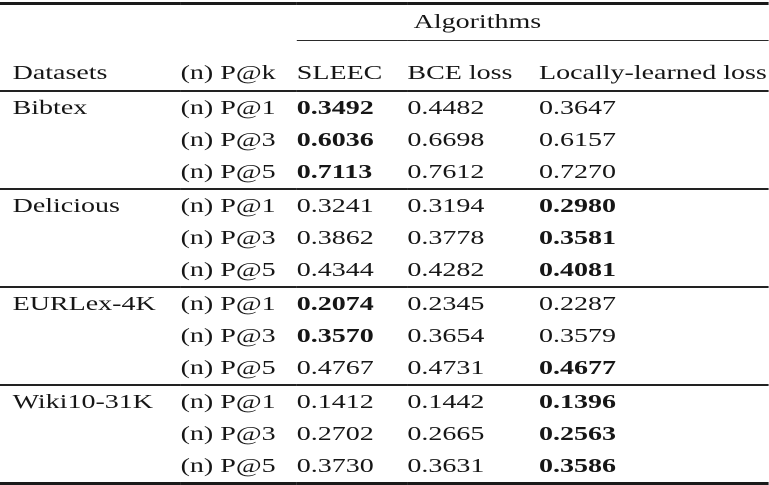  What do you see at coordinates (577, 336) in the screenshot?
I see `value-cell: 0.3579` at bounding box center [577, 336].